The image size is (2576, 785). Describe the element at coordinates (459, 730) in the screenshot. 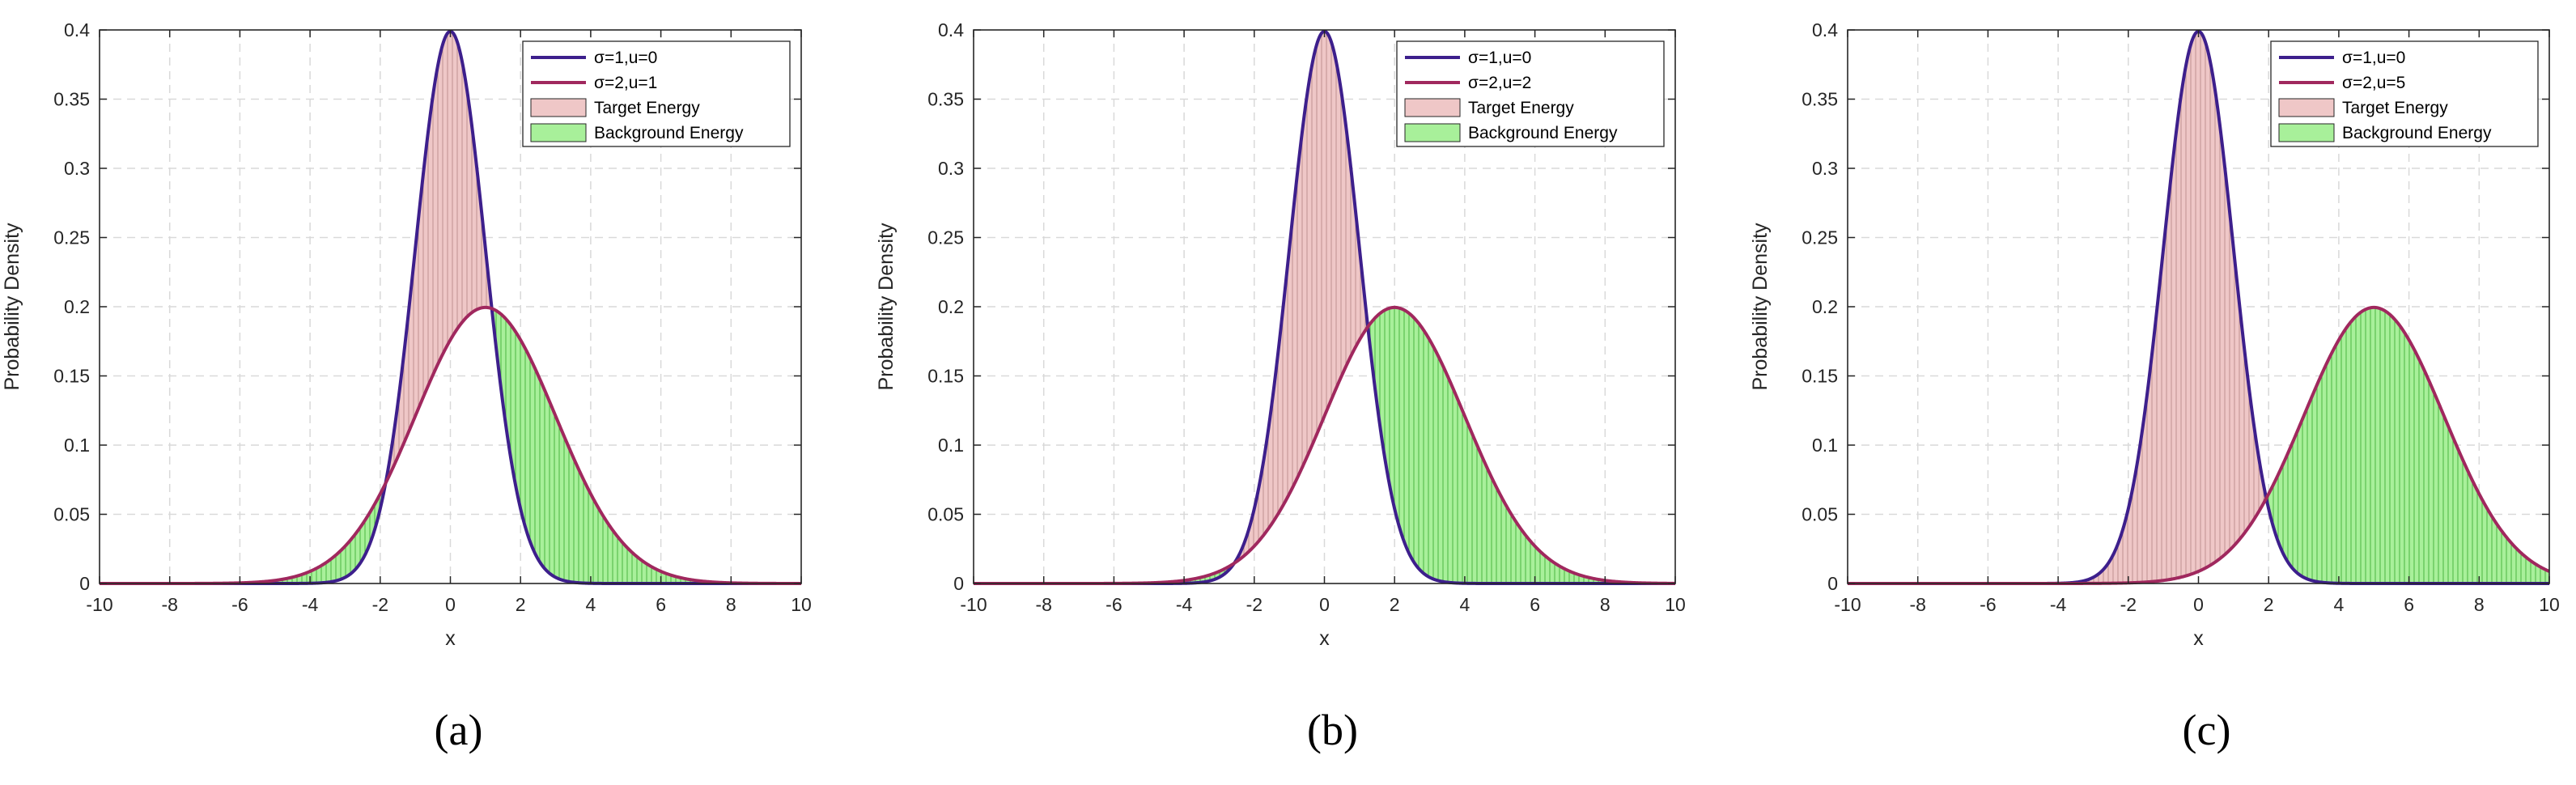

I see `panel-caption: (a)` at that location.